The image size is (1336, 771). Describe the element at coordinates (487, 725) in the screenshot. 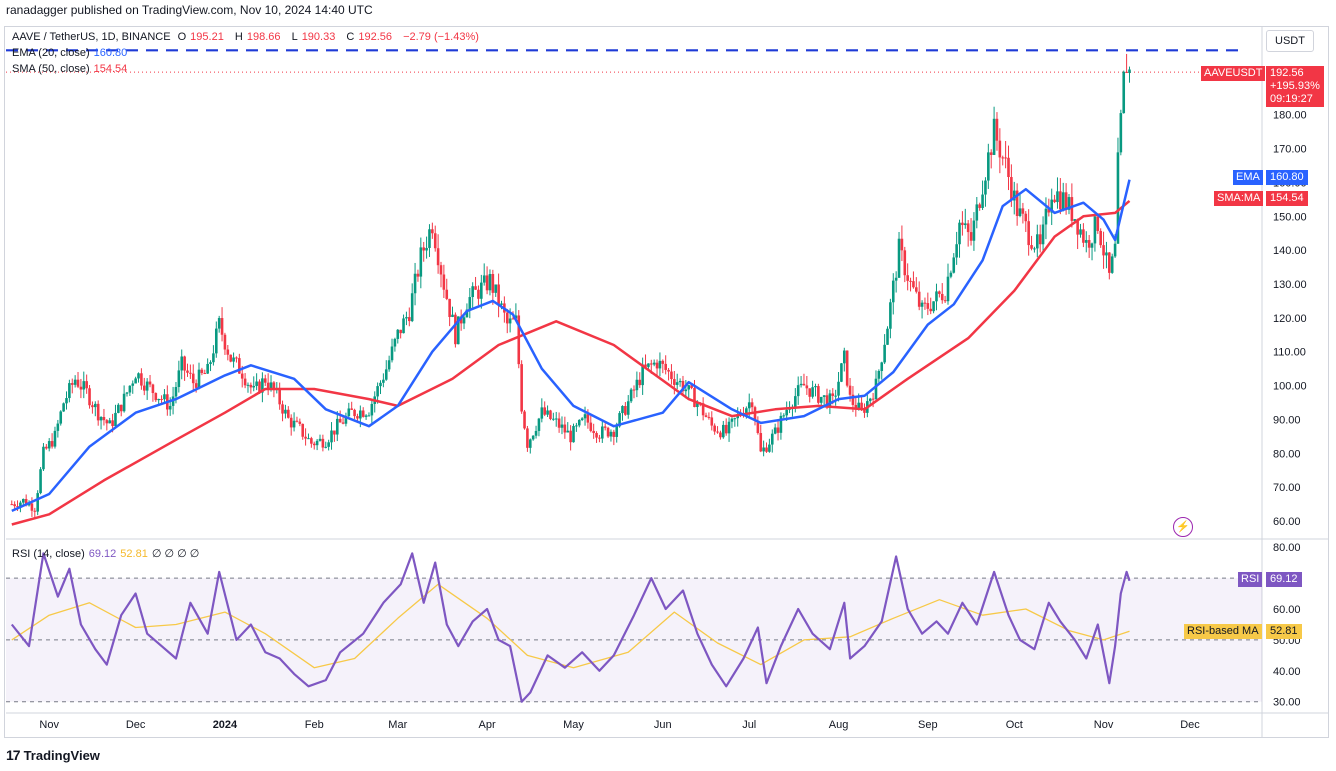

I see `time-tick-label: Apr` at that location.